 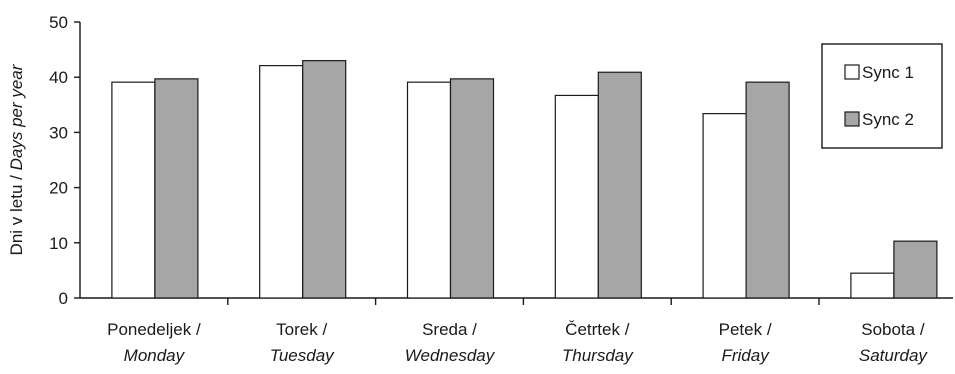 What do you see at coordinates (893, 329) in the screenshot?
I see `x-tick-label: Sobota /` at bounding box center [893, 329].